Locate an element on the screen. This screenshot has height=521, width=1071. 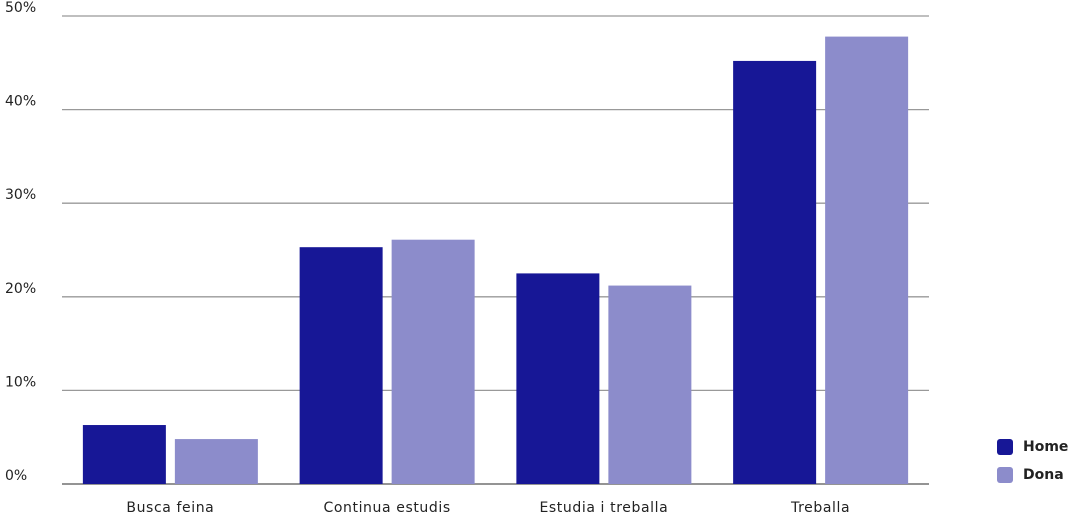
legend-item-home: Home is located at coordinates (1032, 447).